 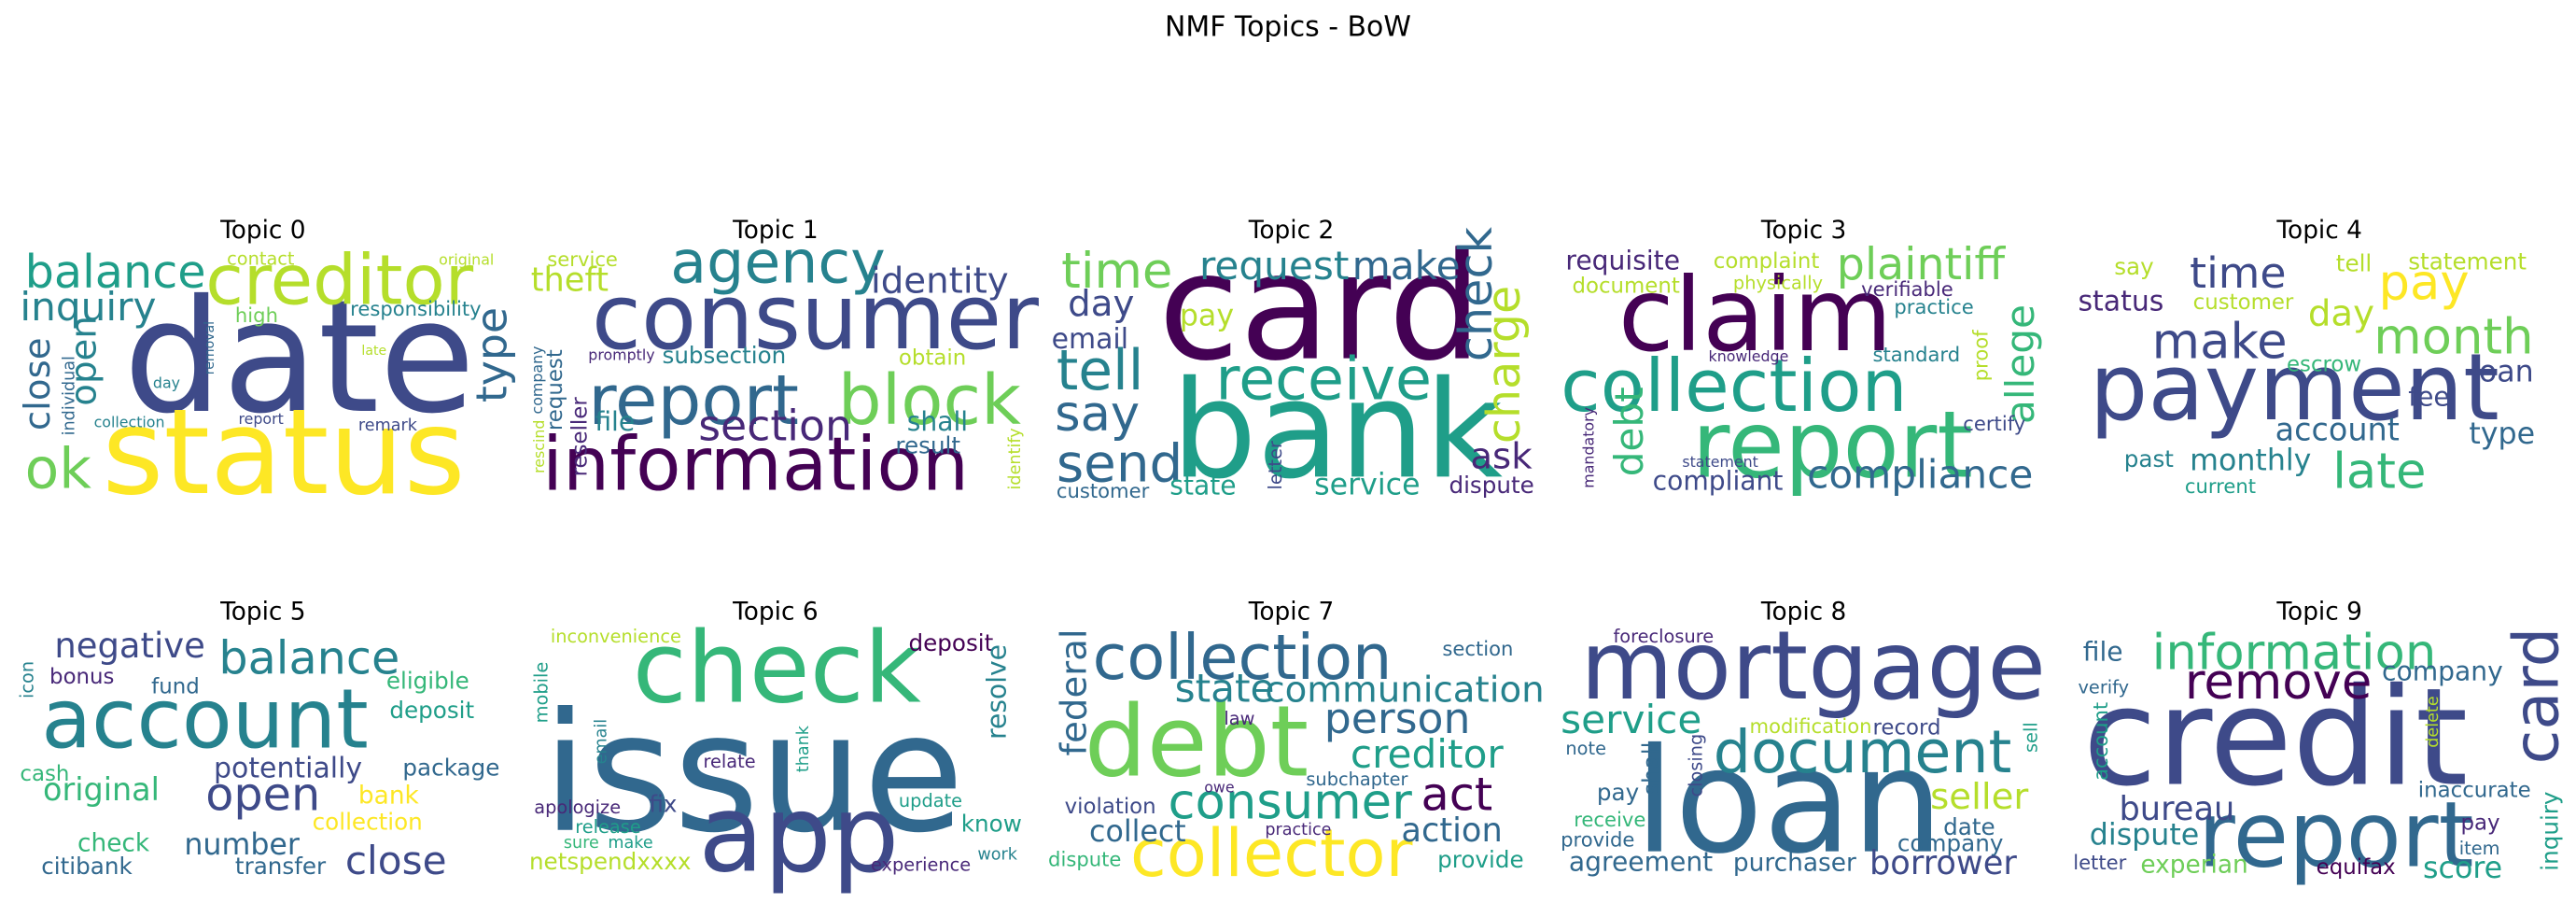 I want to click on word: claim, so click(x=1755, y=315).